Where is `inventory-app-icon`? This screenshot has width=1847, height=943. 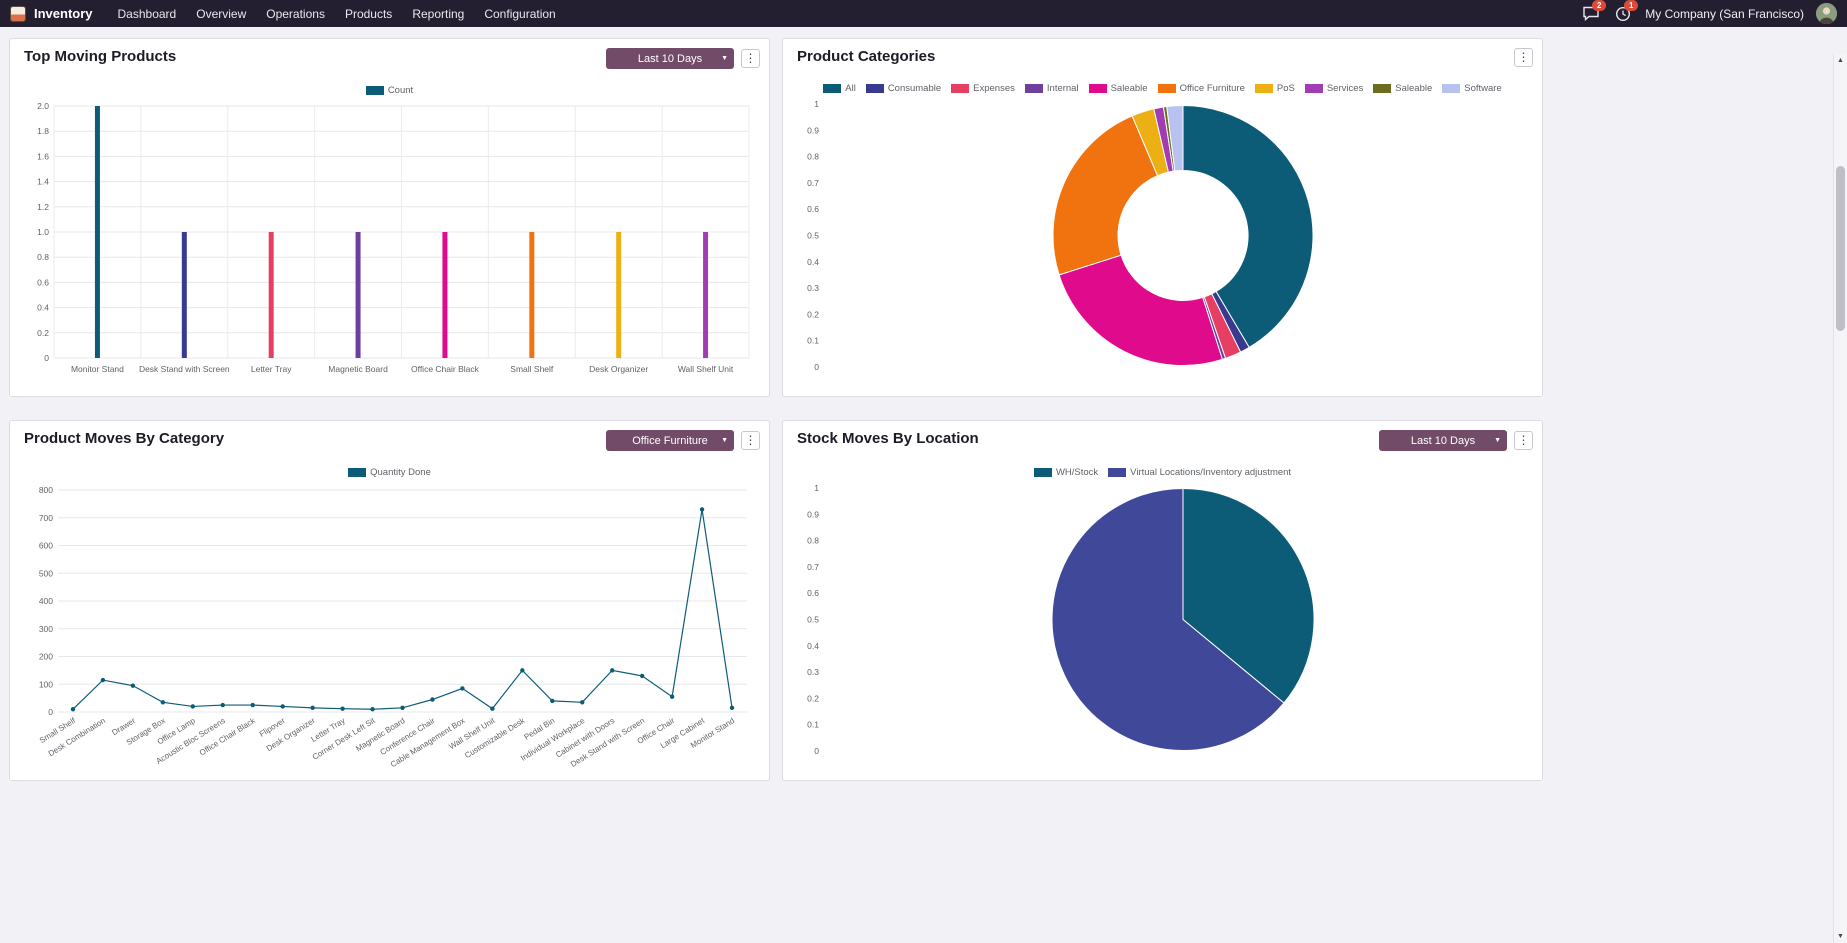 inventory-app-icon is located at coordinates (18, 13).